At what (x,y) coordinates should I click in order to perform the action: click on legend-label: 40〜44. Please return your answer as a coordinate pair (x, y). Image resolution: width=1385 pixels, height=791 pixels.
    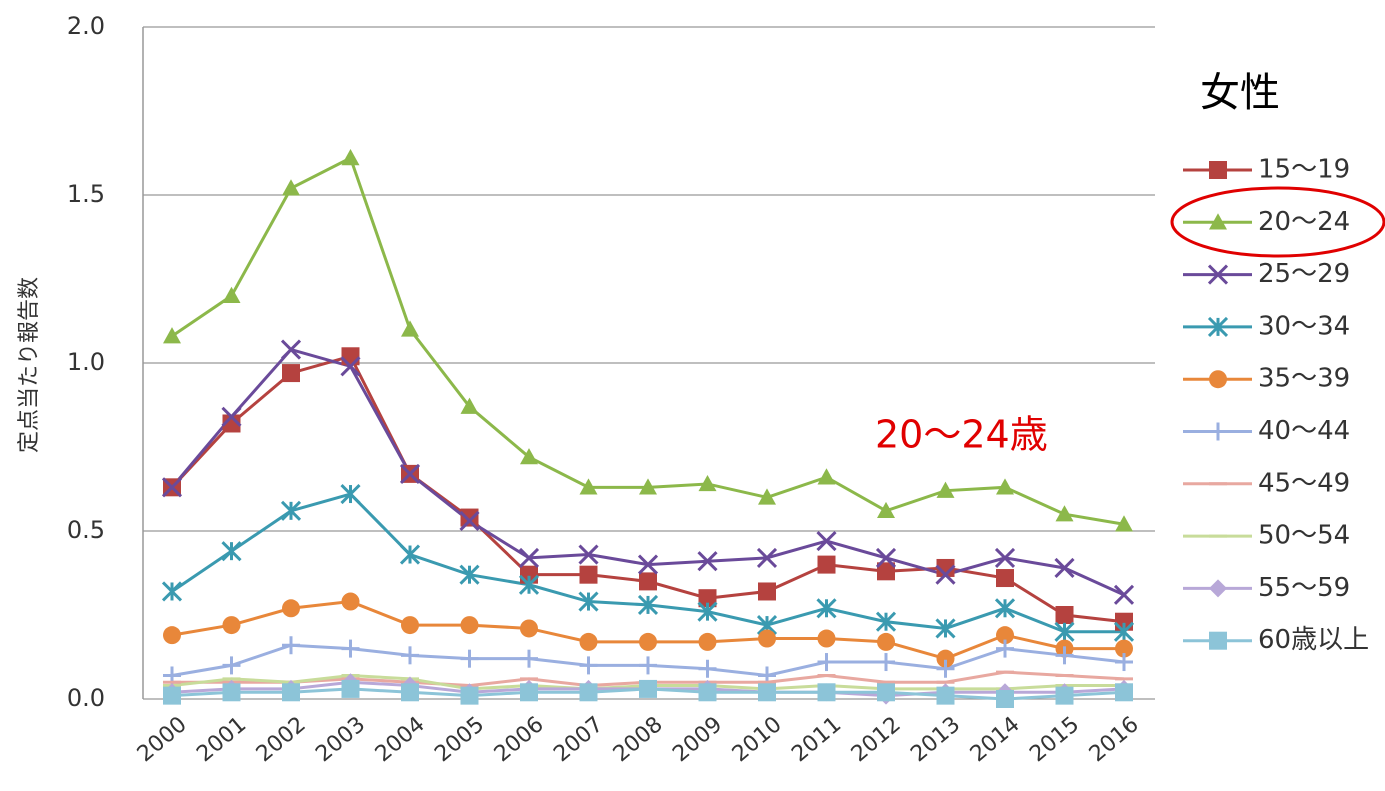
    Looking at the image, I should click on (1304, 431).